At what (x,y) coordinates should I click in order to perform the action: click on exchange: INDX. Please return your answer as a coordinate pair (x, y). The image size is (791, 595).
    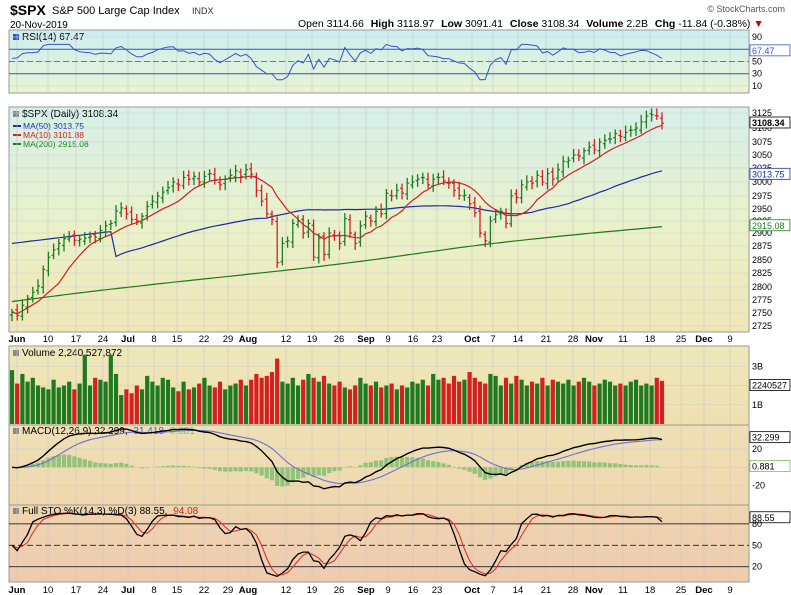
    Looking at the image, I should click on (203, 11).